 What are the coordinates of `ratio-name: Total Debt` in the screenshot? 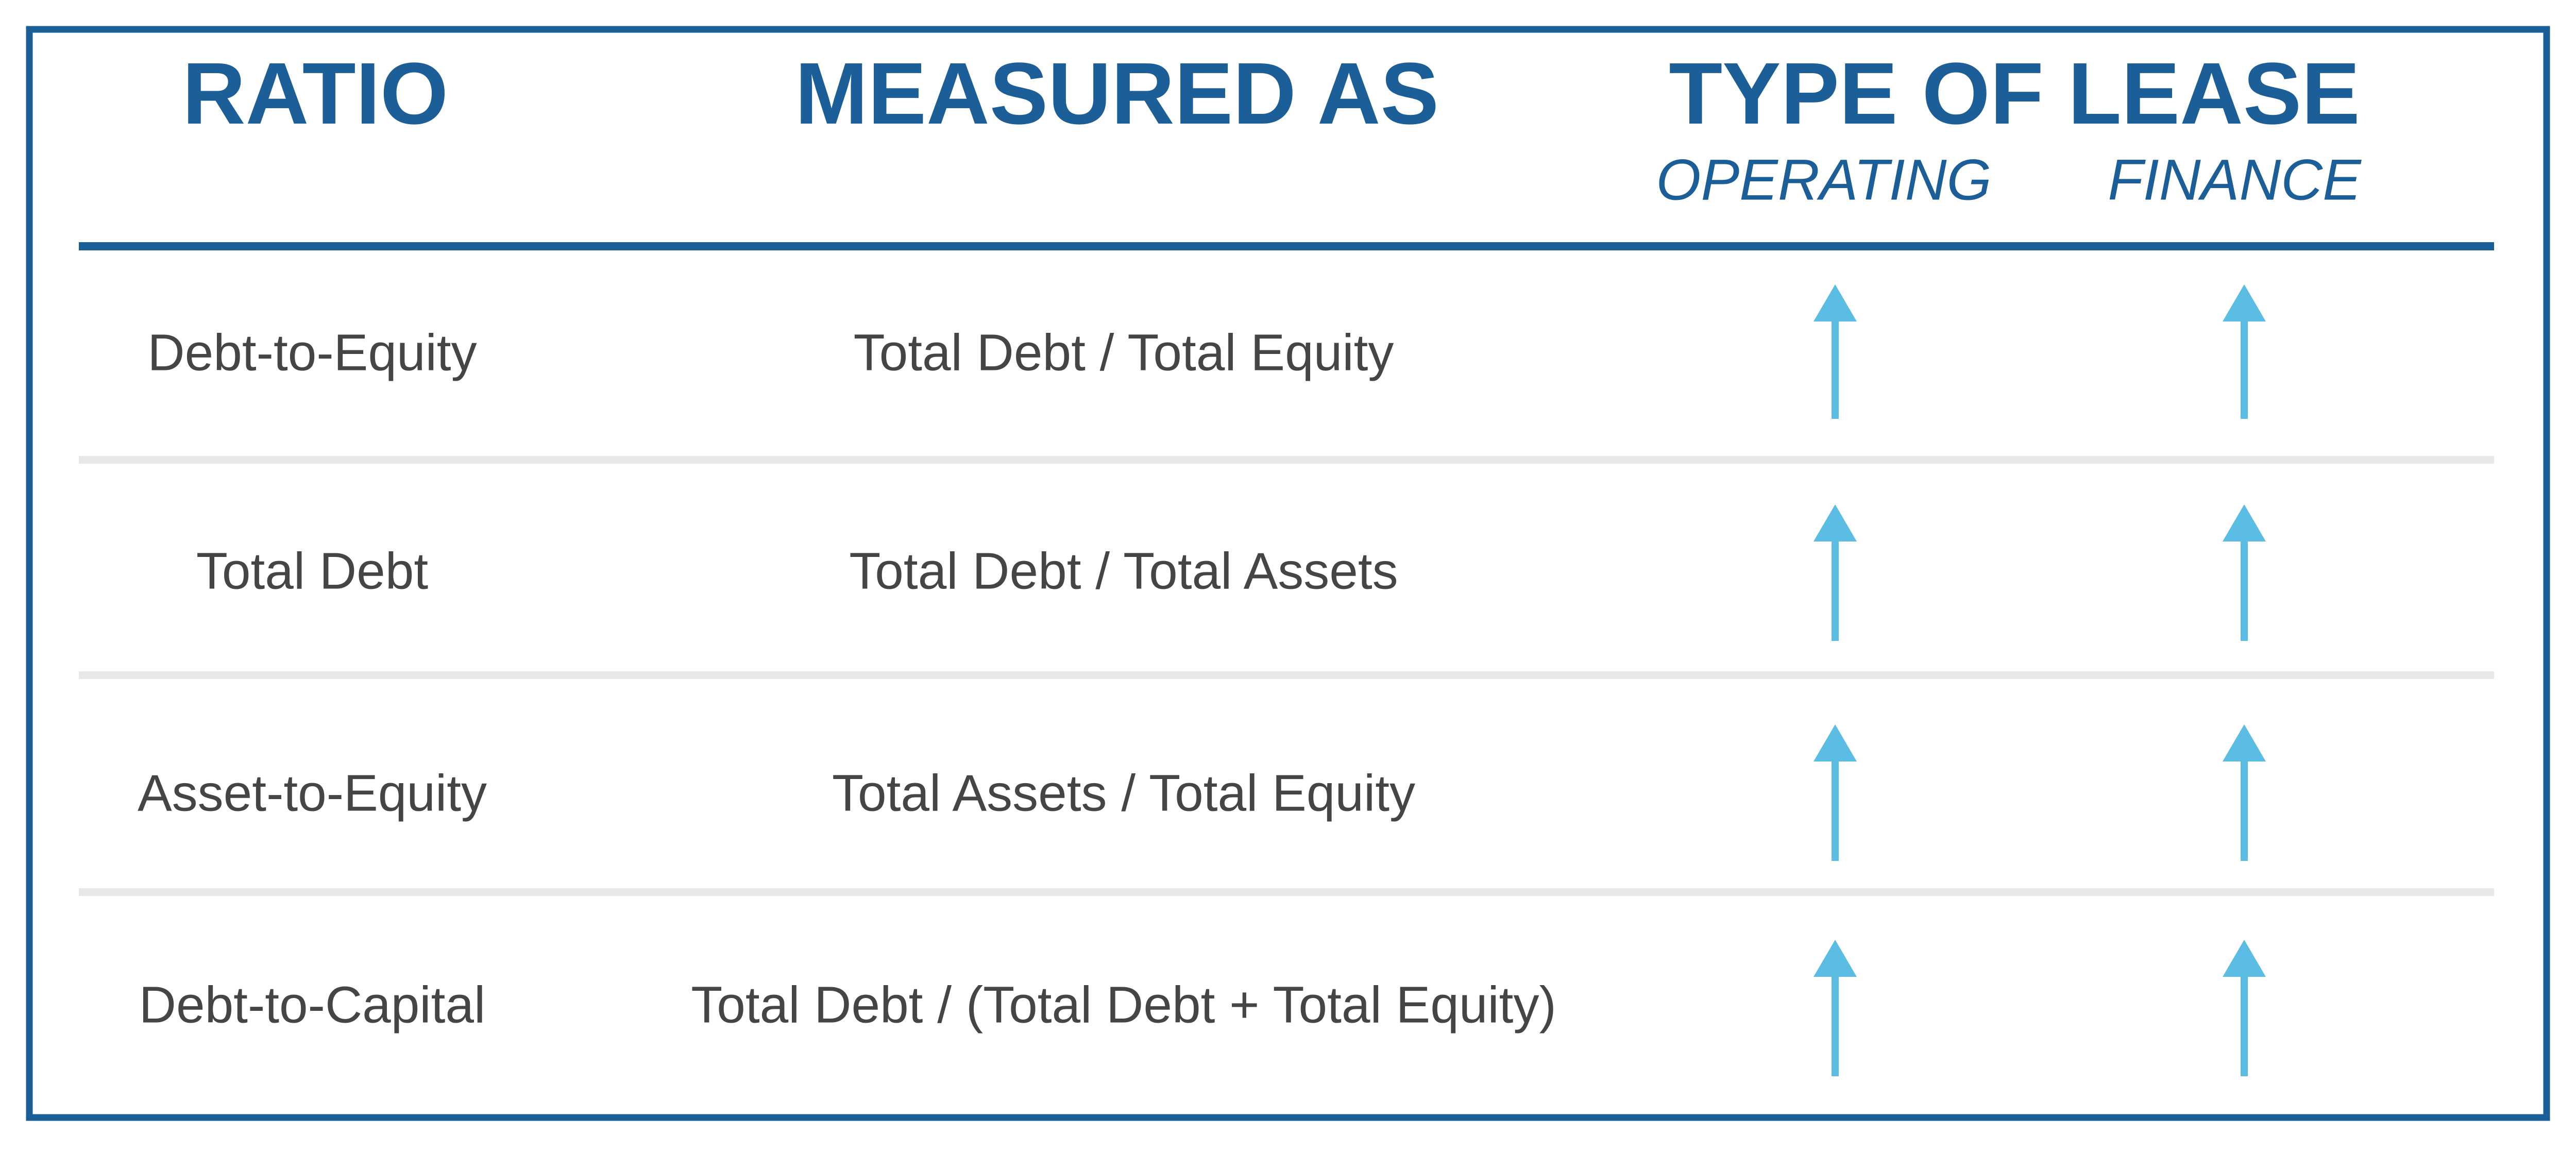 It's located at (312, 571).